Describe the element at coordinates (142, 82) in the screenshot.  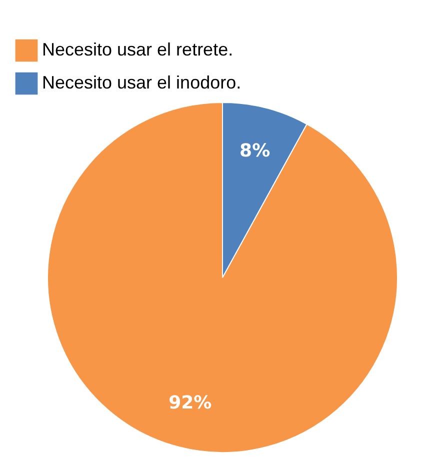
I see `legend-label: Necesito usar el inodoro.` at that location.